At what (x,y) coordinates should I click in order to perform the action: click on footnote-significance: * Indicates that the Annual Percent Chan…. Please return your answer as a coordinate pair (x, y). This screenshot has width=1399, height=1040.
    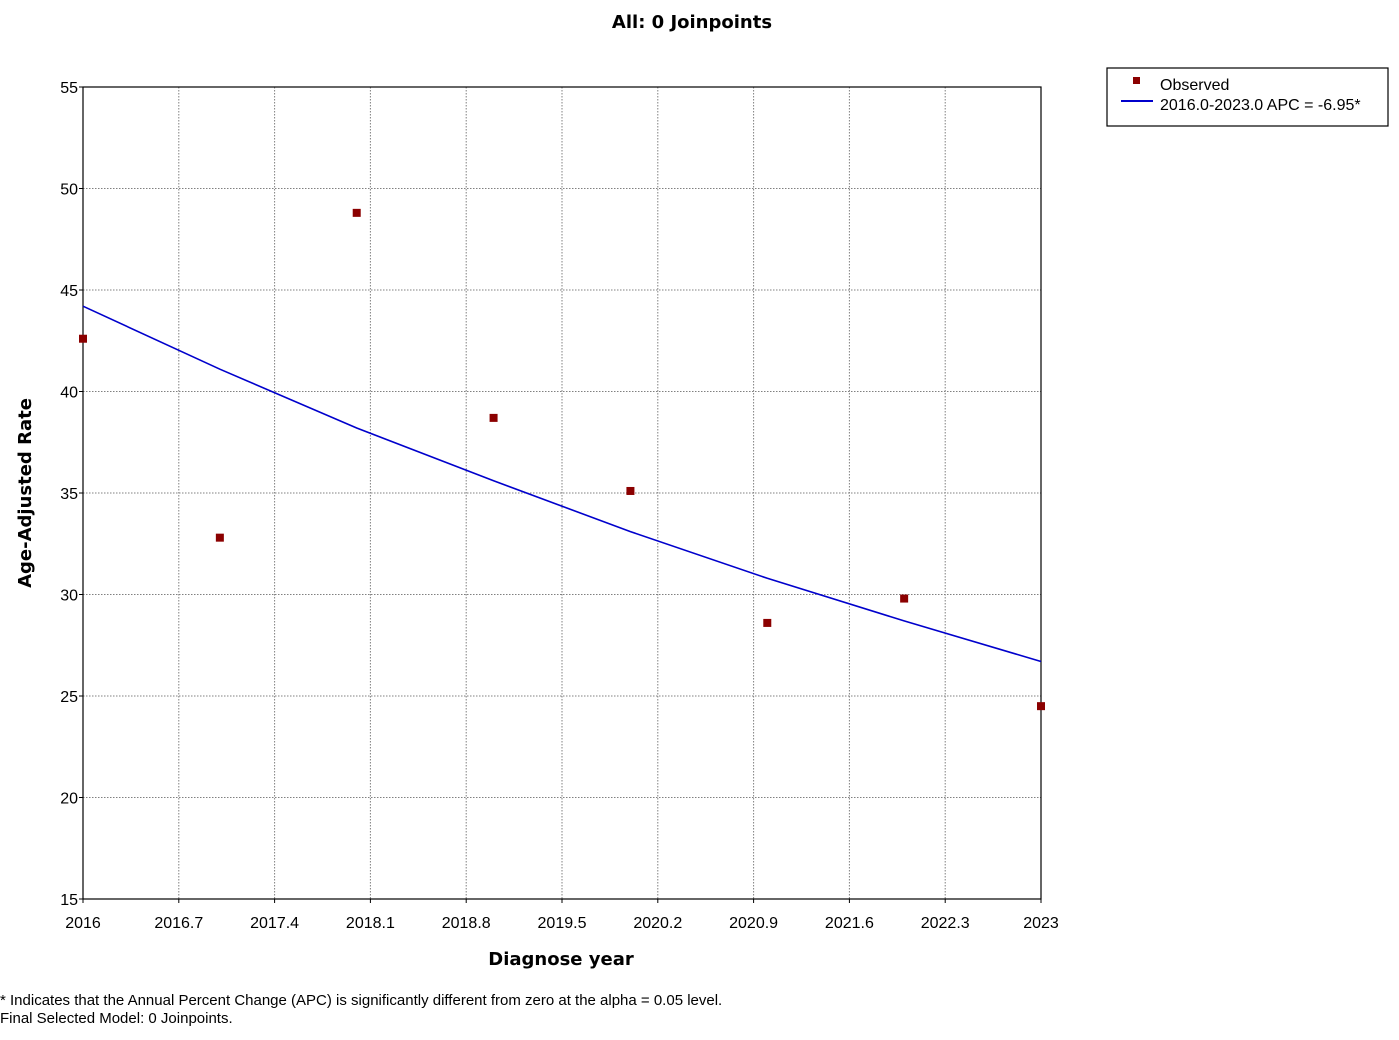
    Looking at the image, I should click on (361, 1000).